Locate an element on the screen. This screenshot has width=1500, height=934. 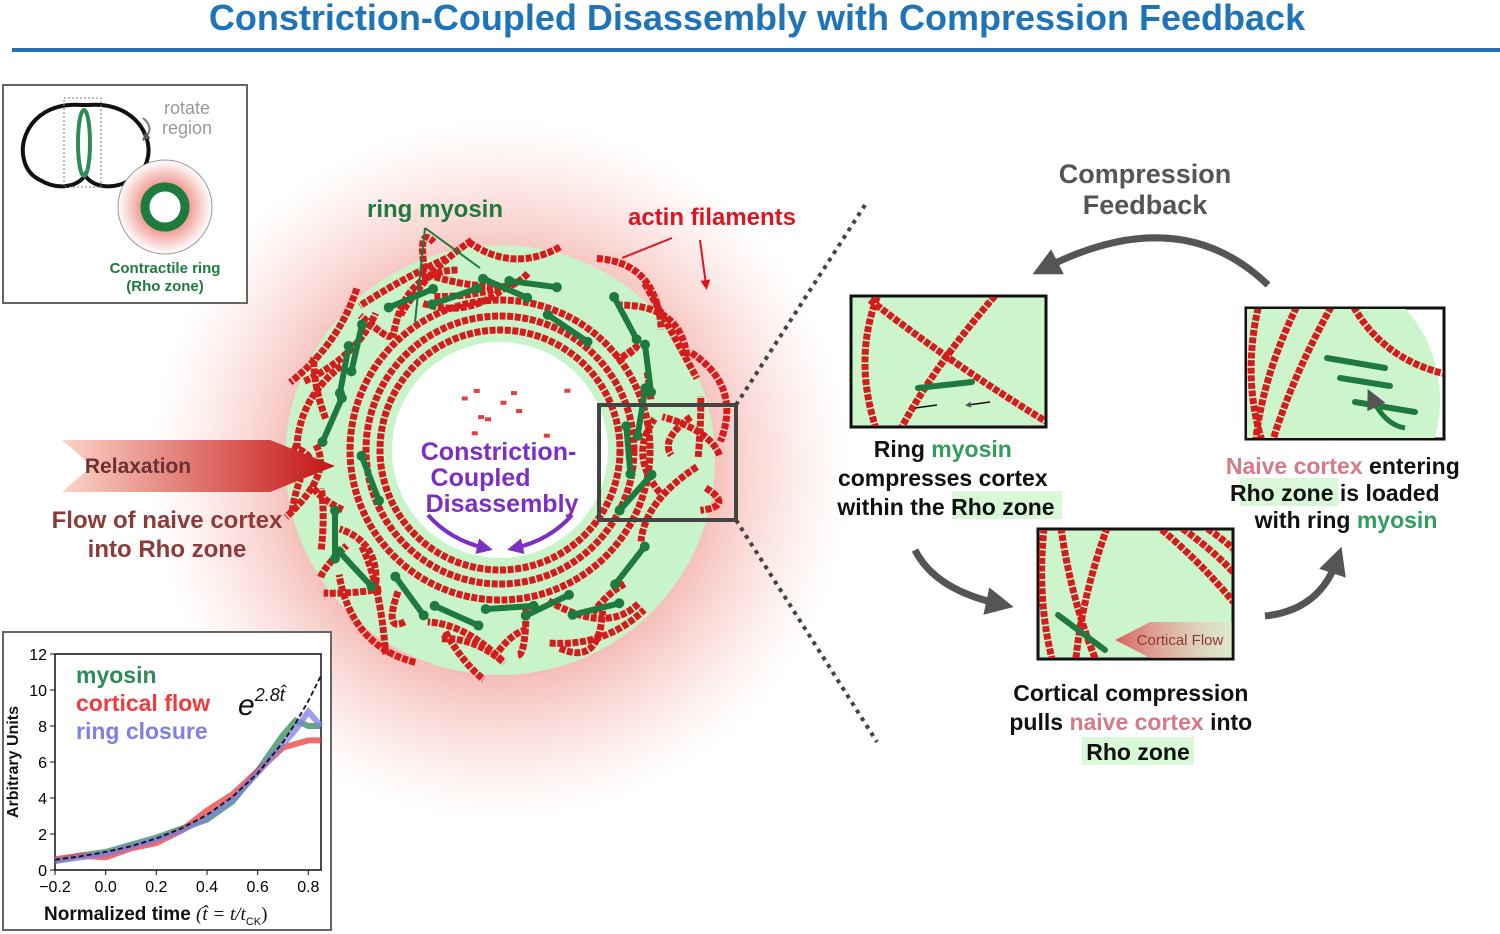
flow-label: Flow of naive cortex into Rho zone is located at coordinates (167, 535).